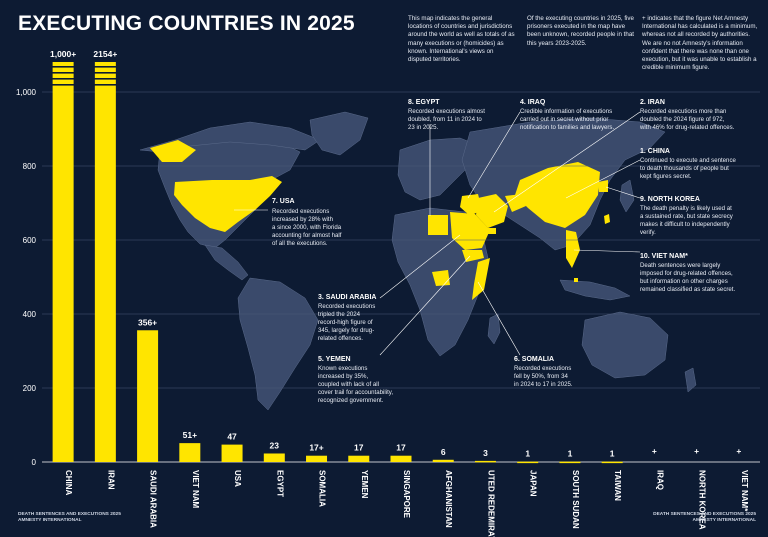 The height and width of the screenshot is (537, 768). What do you see at coordinates (617, 485) in the screenshot?
I see `x-category-label: TAIWAN` at bounding box center [617, 485].